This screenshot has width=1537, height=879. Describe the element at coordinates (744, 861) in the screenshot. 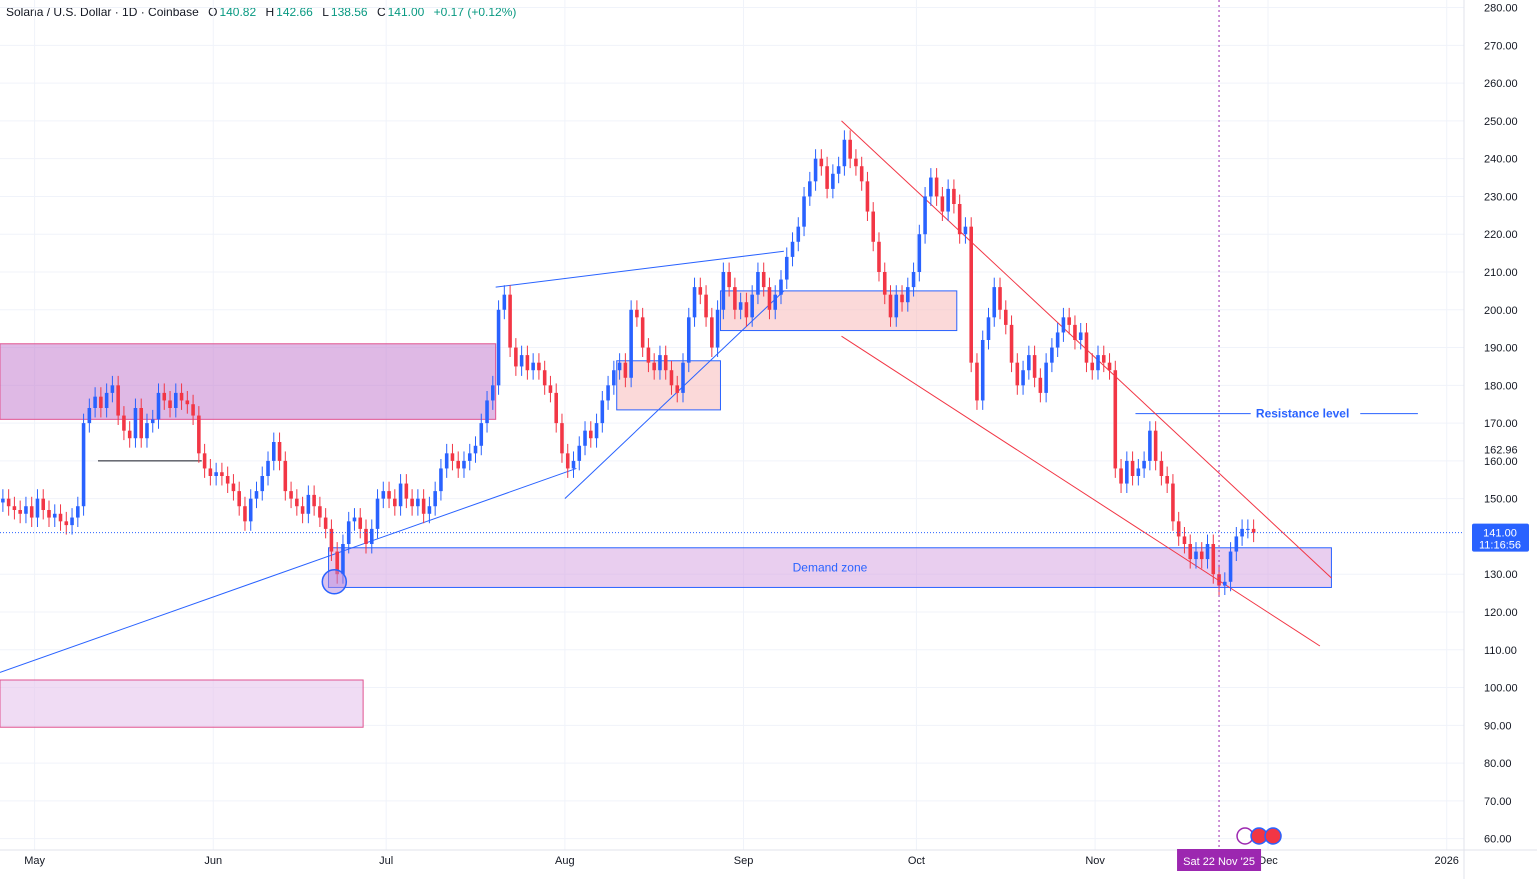

I see `x-tick-label: Sep` at that location.